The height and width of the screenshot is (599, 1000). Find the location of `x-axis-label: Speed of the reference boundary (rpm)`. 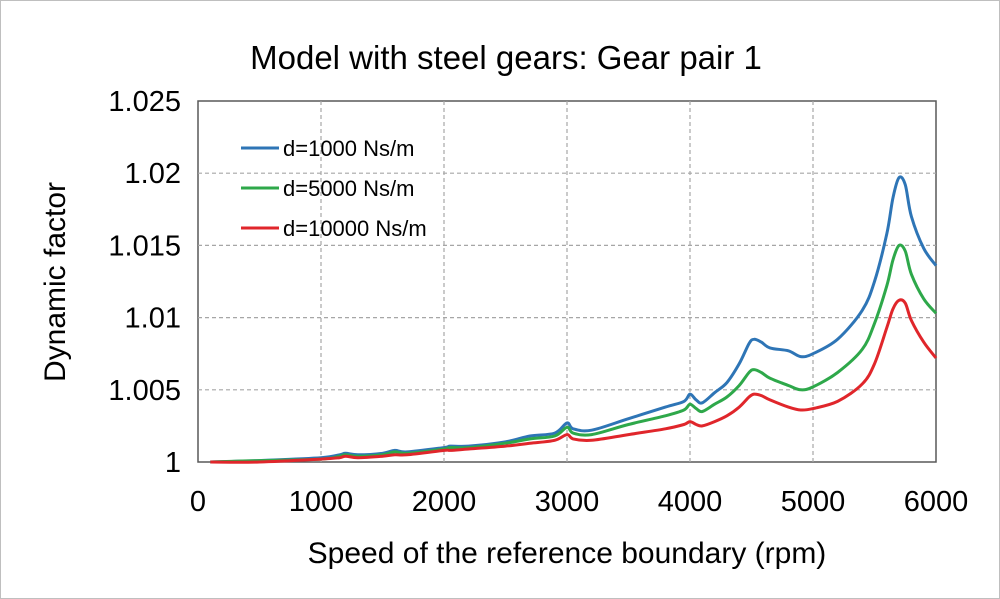

x-axis-label: Speed of the reference boundary (rpm) is located at coordinates (567, 553).